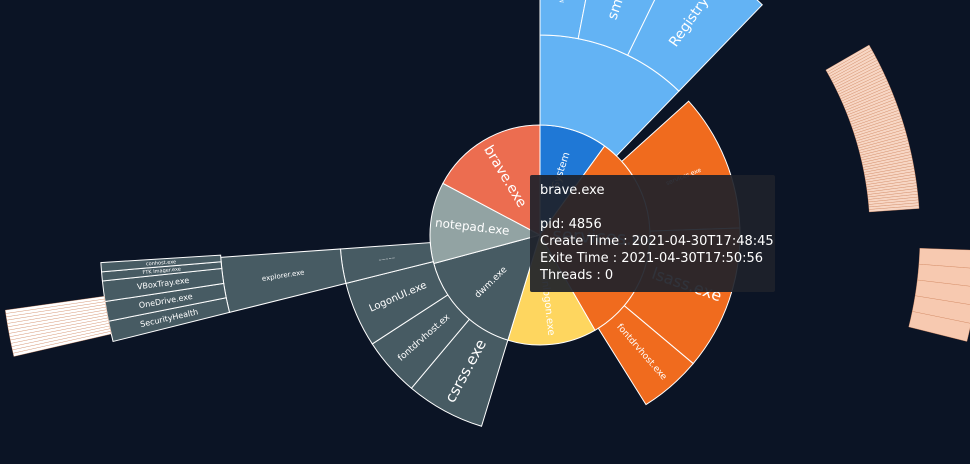 The height and width of the screenshot is (464, 970). I want to click on tooltip-create-time: Create Time : 2021-04-30T17:48:45, so click(657, 241).